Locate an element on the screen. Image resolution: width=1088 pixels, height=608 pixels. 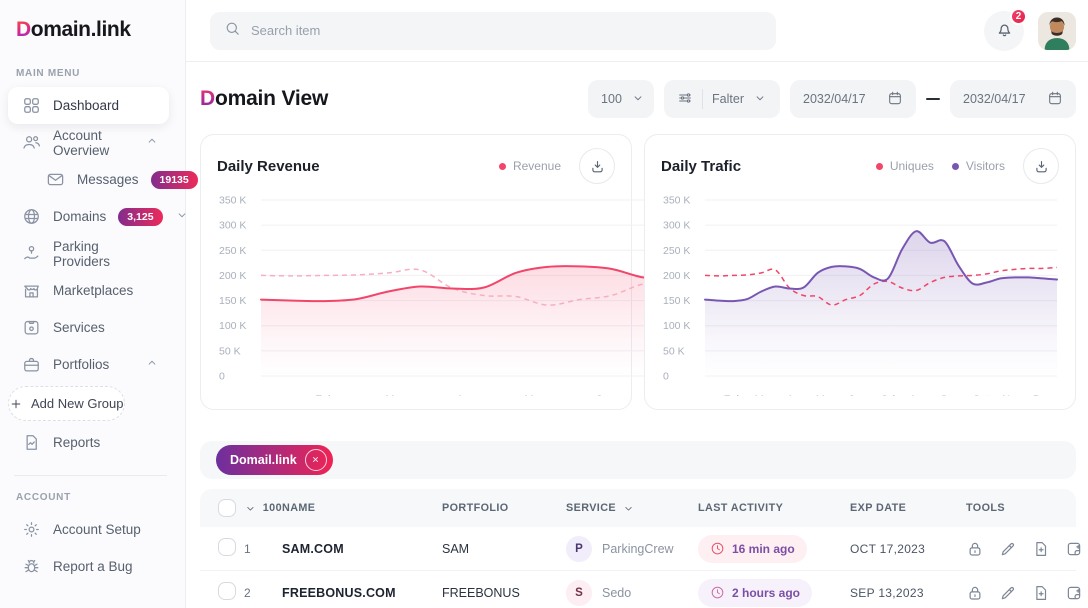
brand-logo-text: omain.link is located at coordinates (80, 29).